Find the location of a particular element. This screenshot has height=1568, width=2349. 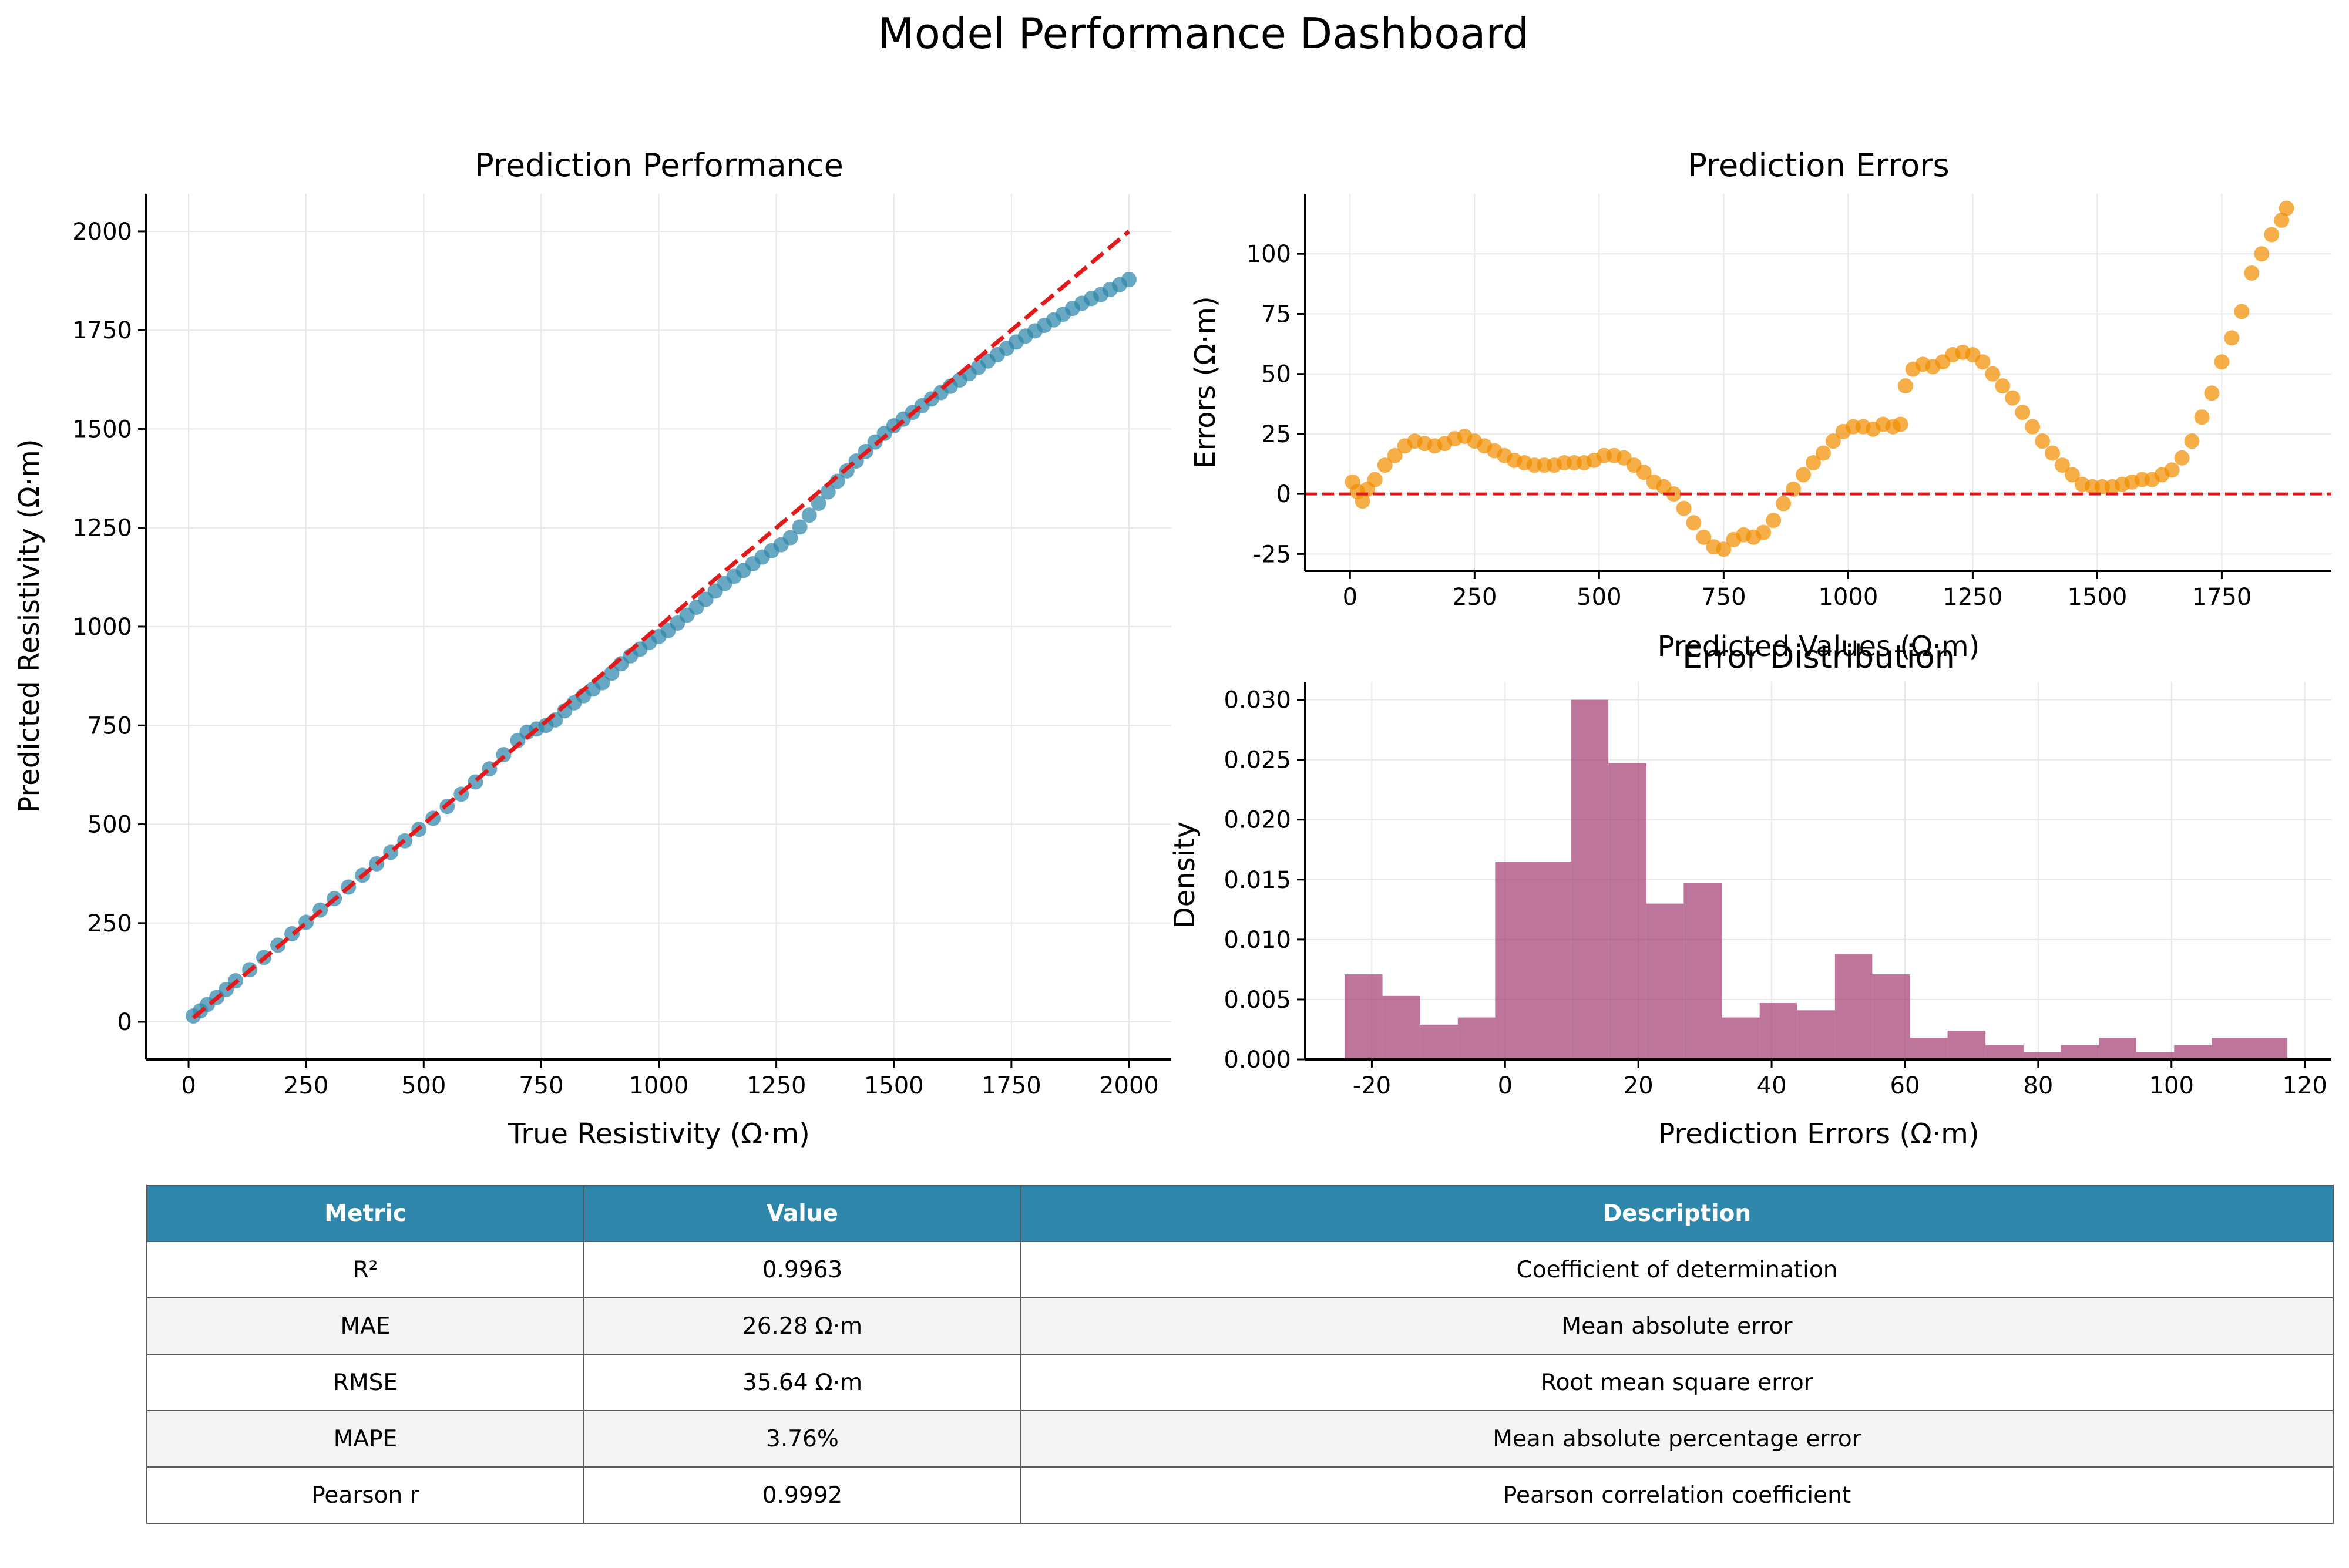

value-cell: 35.64 Ω·m is located at coordinates (802, 1382).